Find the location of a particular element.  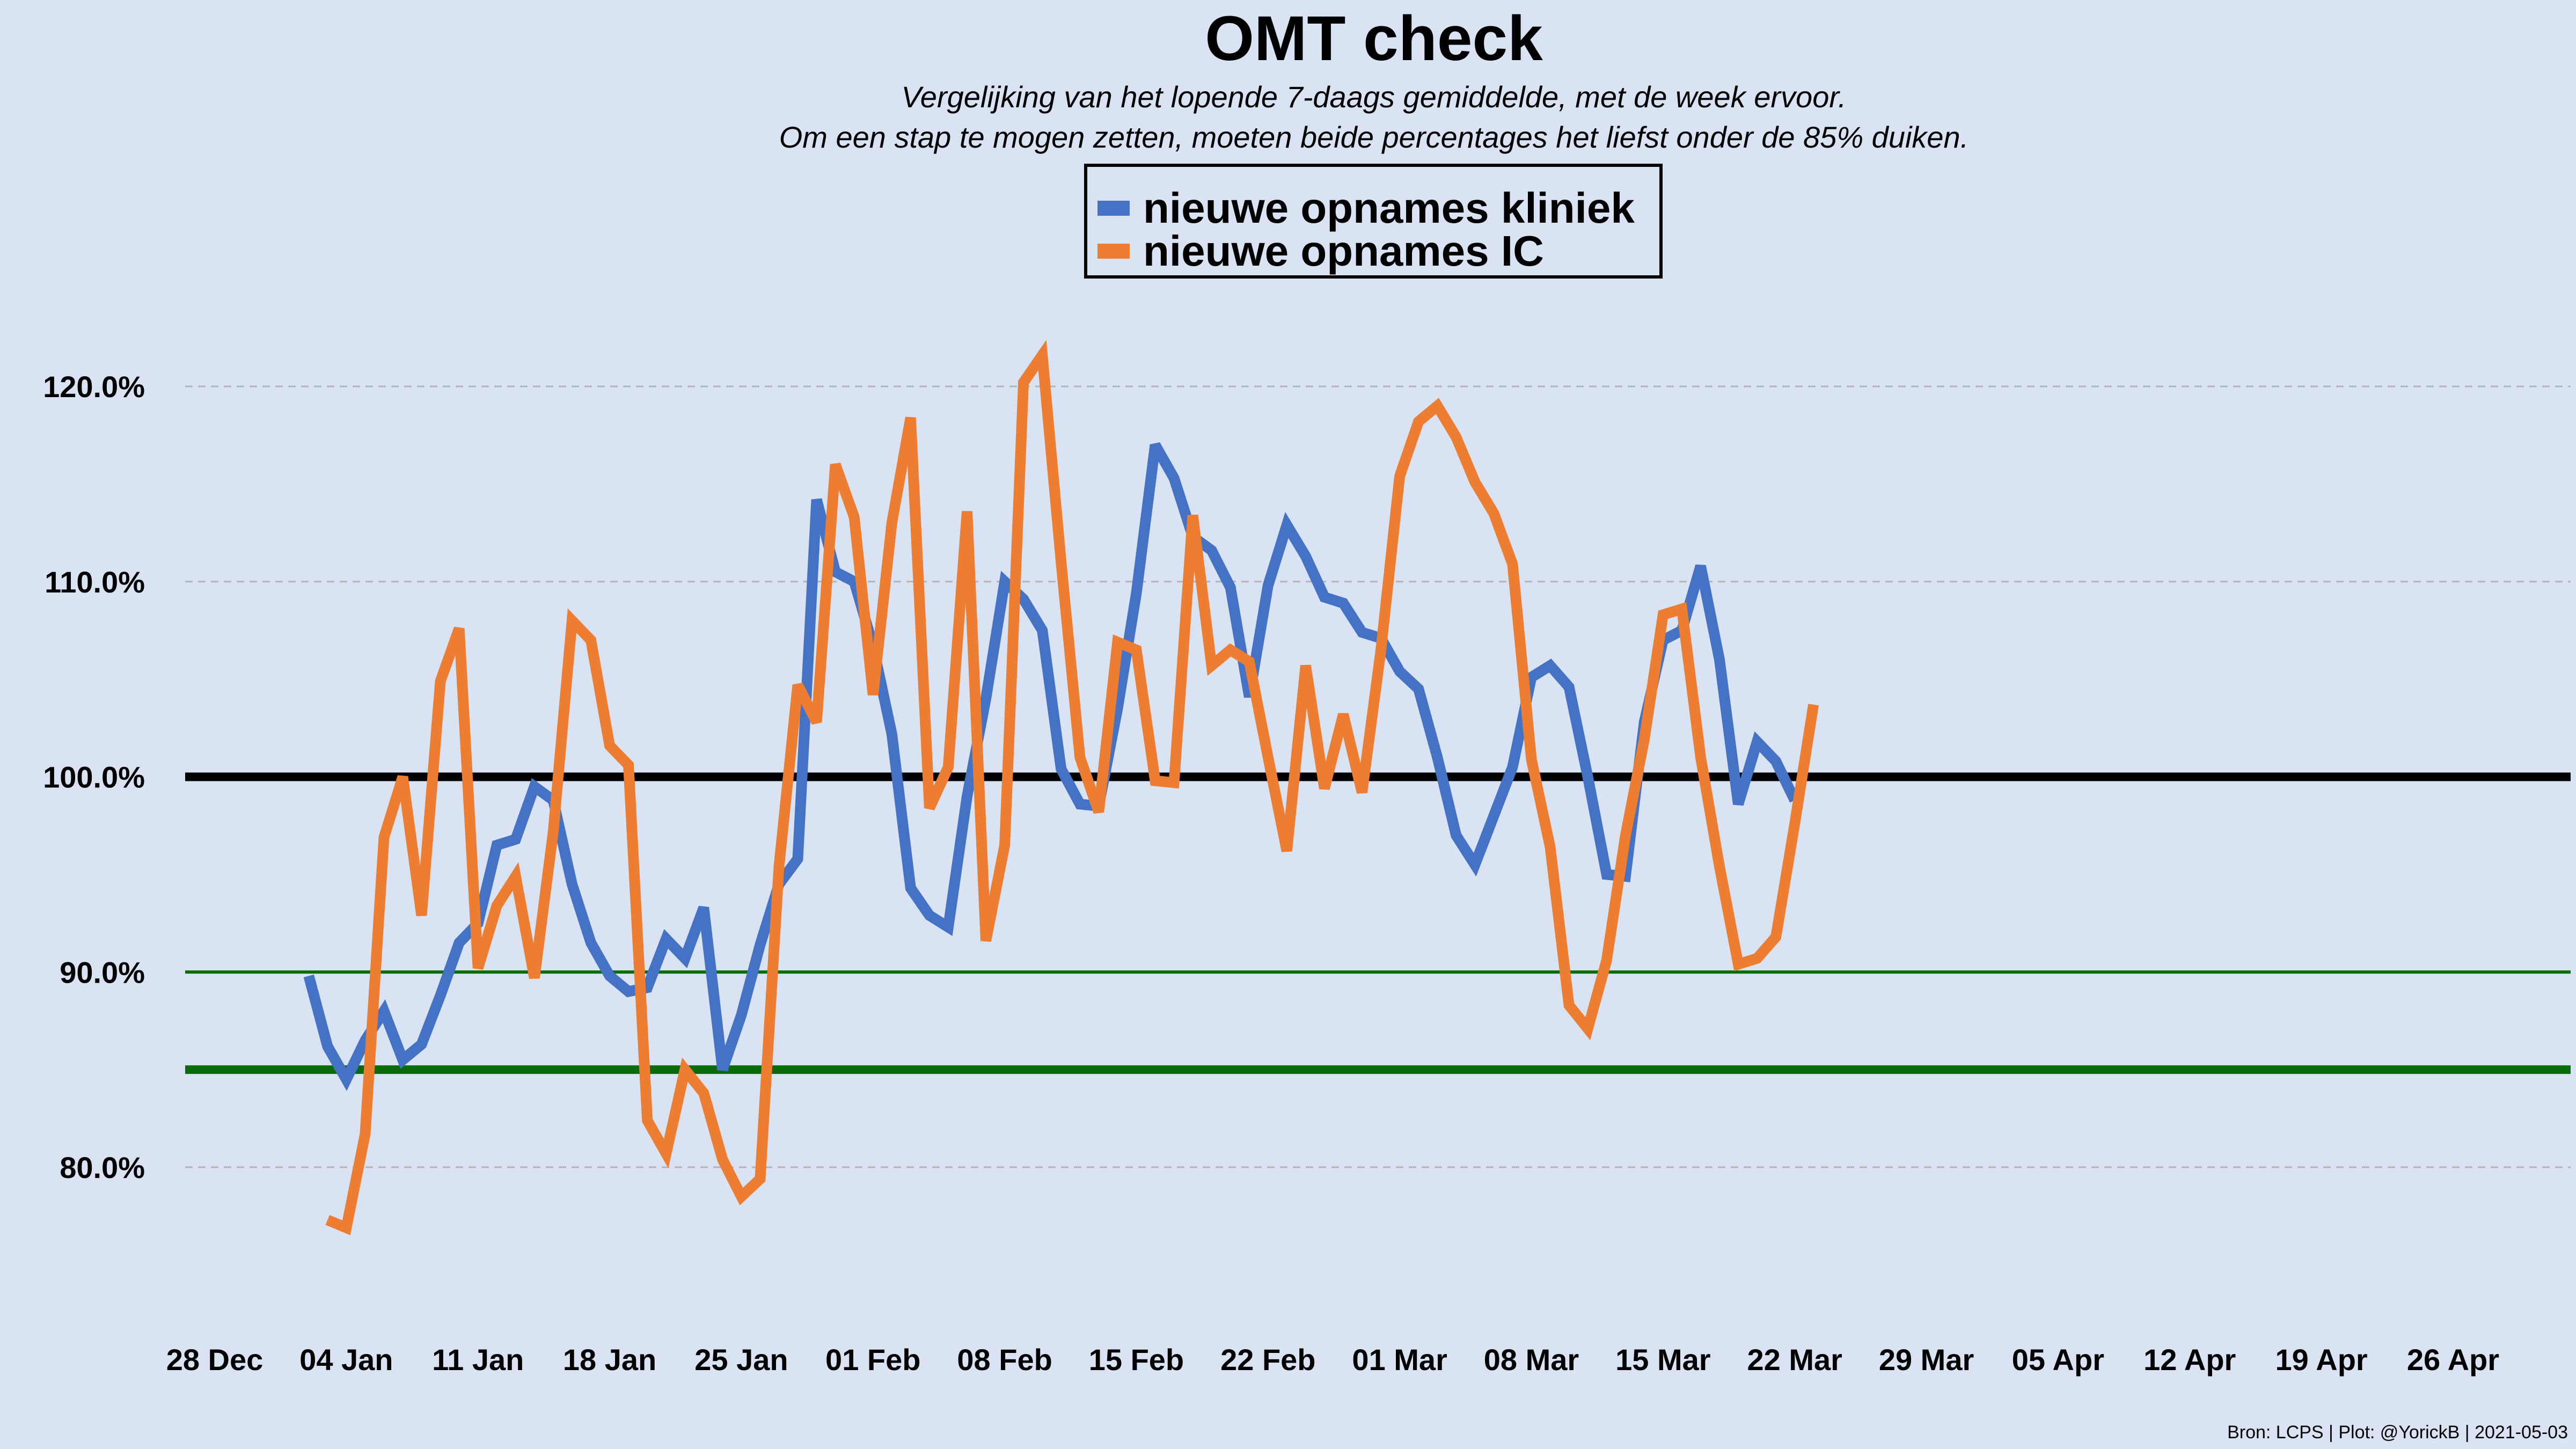

x-tick-label: 29 Mar is located at coordinates (1926, 1360).